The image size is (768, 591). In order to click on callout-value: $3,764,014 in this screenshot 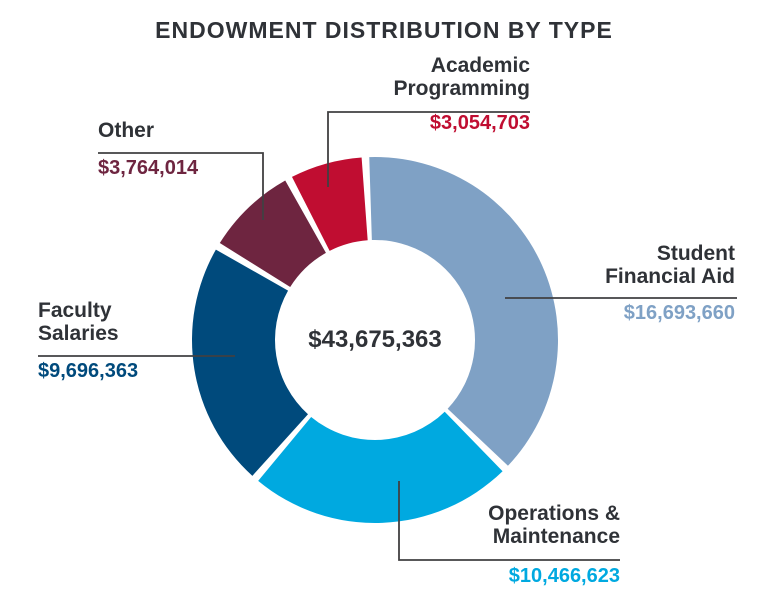, I will do `click(148, 168)`.